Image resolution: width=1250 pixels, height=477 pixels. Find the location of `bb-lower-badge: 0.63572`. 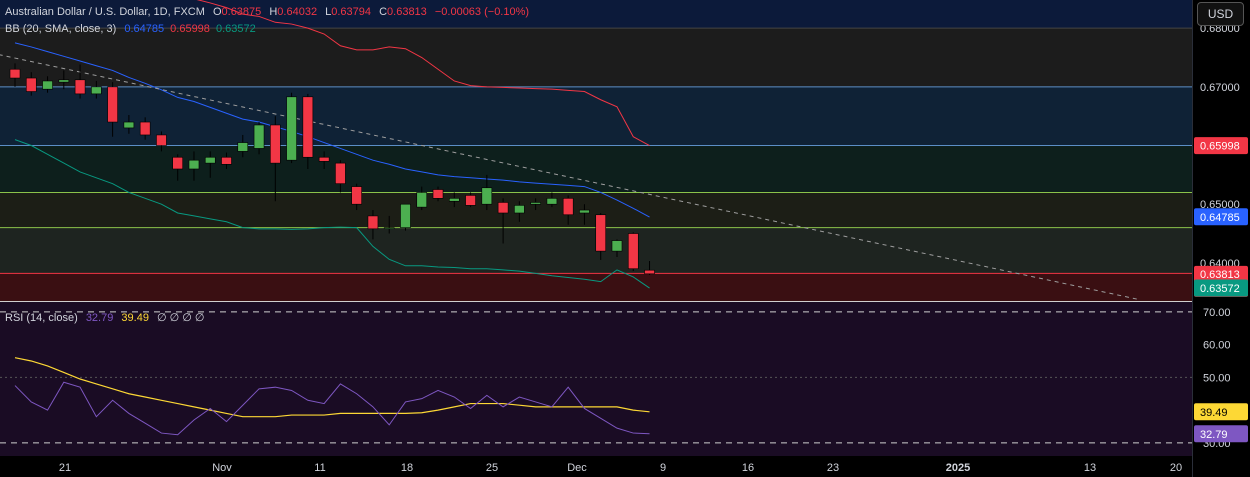

bb-lower-badge: 0.63572 is located at coordinates (1220, 289).